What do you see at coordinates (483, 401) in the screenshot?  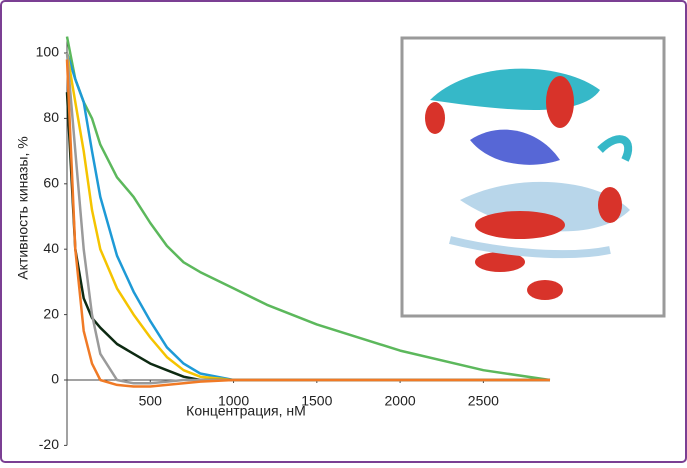 I see `x-tick-label: 2500` at bounding box center [483, 401].